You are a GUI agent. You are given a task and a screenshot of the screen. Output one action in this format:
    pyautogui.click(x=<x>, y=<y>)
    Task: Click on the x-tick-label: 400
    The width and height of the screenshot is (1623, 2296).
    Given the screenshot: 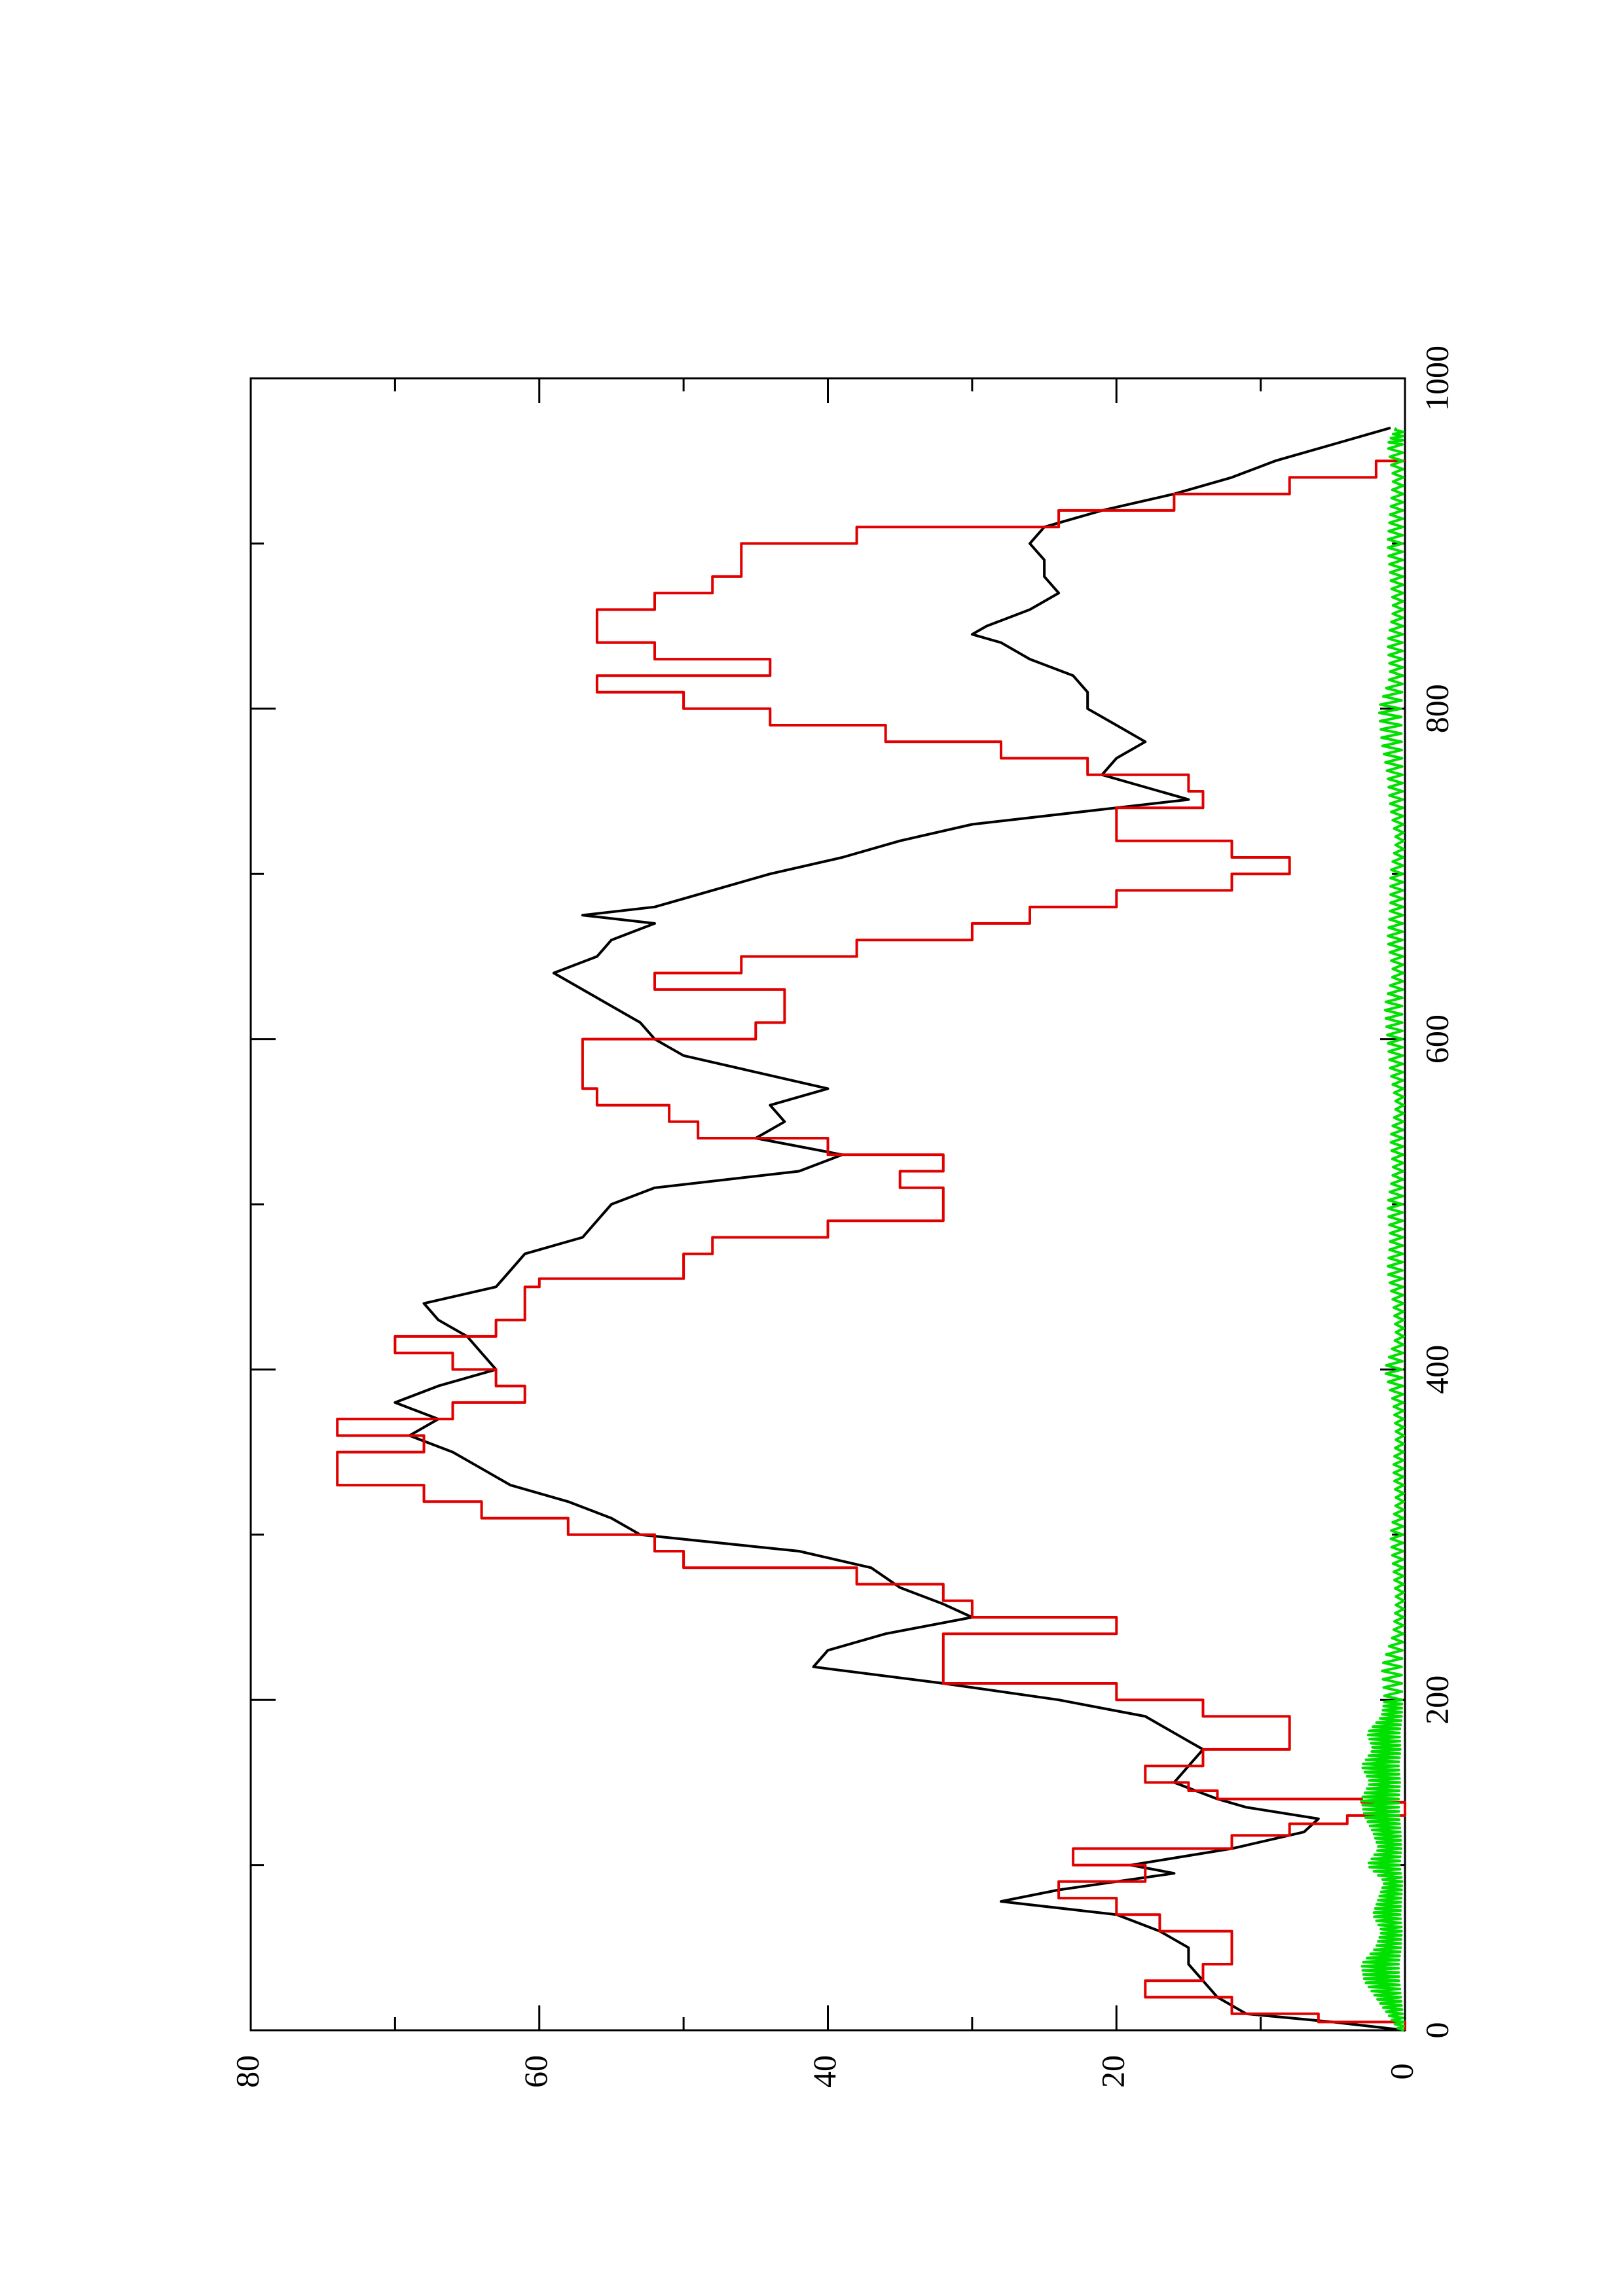 What is the action you would take?
    pyautogui.click(x=1436, y=1369)
    